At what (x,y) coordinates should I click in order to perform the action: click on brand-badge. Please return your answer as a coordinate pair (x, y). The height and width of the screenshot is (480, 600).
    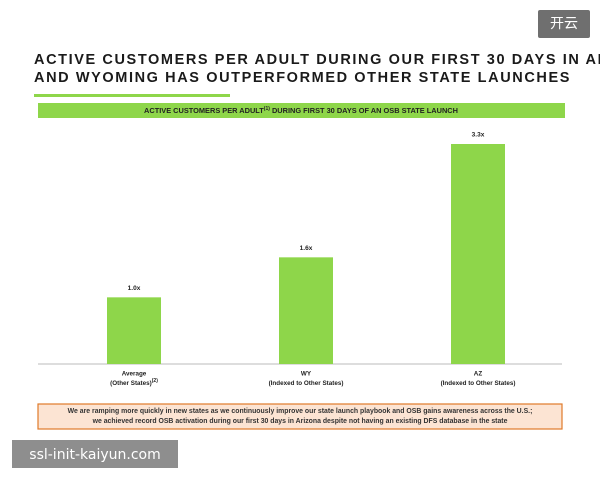
    Looking at the image, I should click on (564, 24).